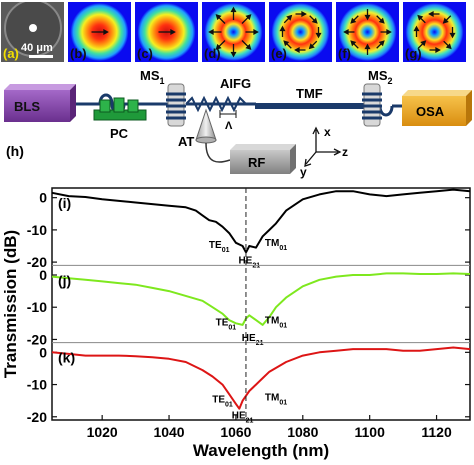  Describe the element at coordinates (163, 97) in the screenshot. I see `mode-stripper-1: MS1` at that location.